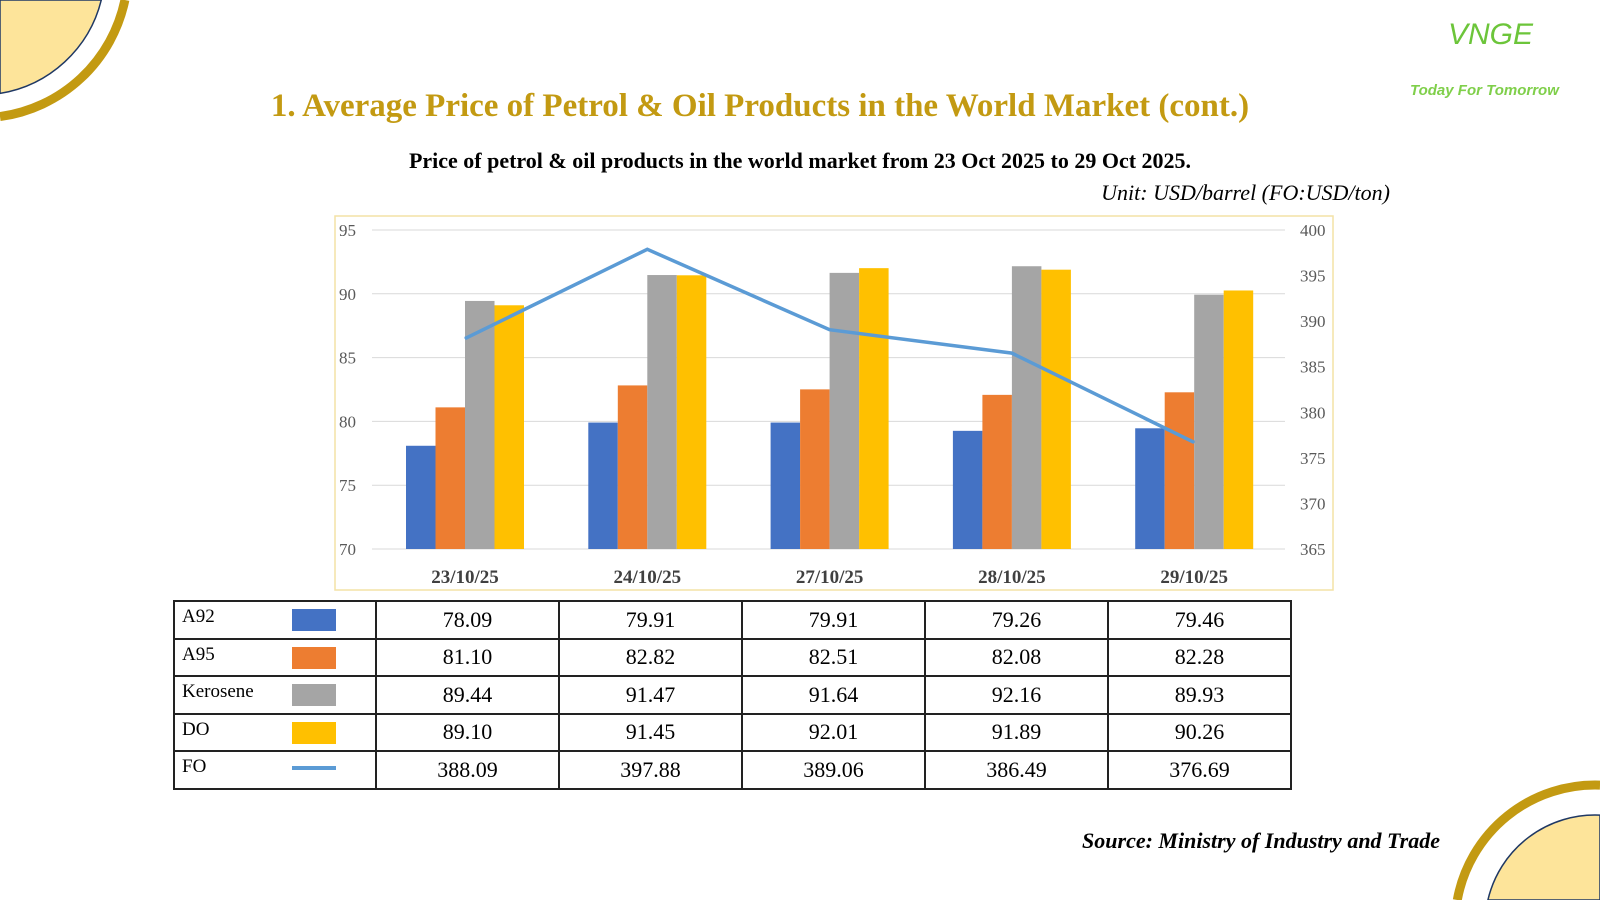 The width and height of the screenshot is (1600, 900). I want to click on y2-tick-label: 370, so click(1313, 503).